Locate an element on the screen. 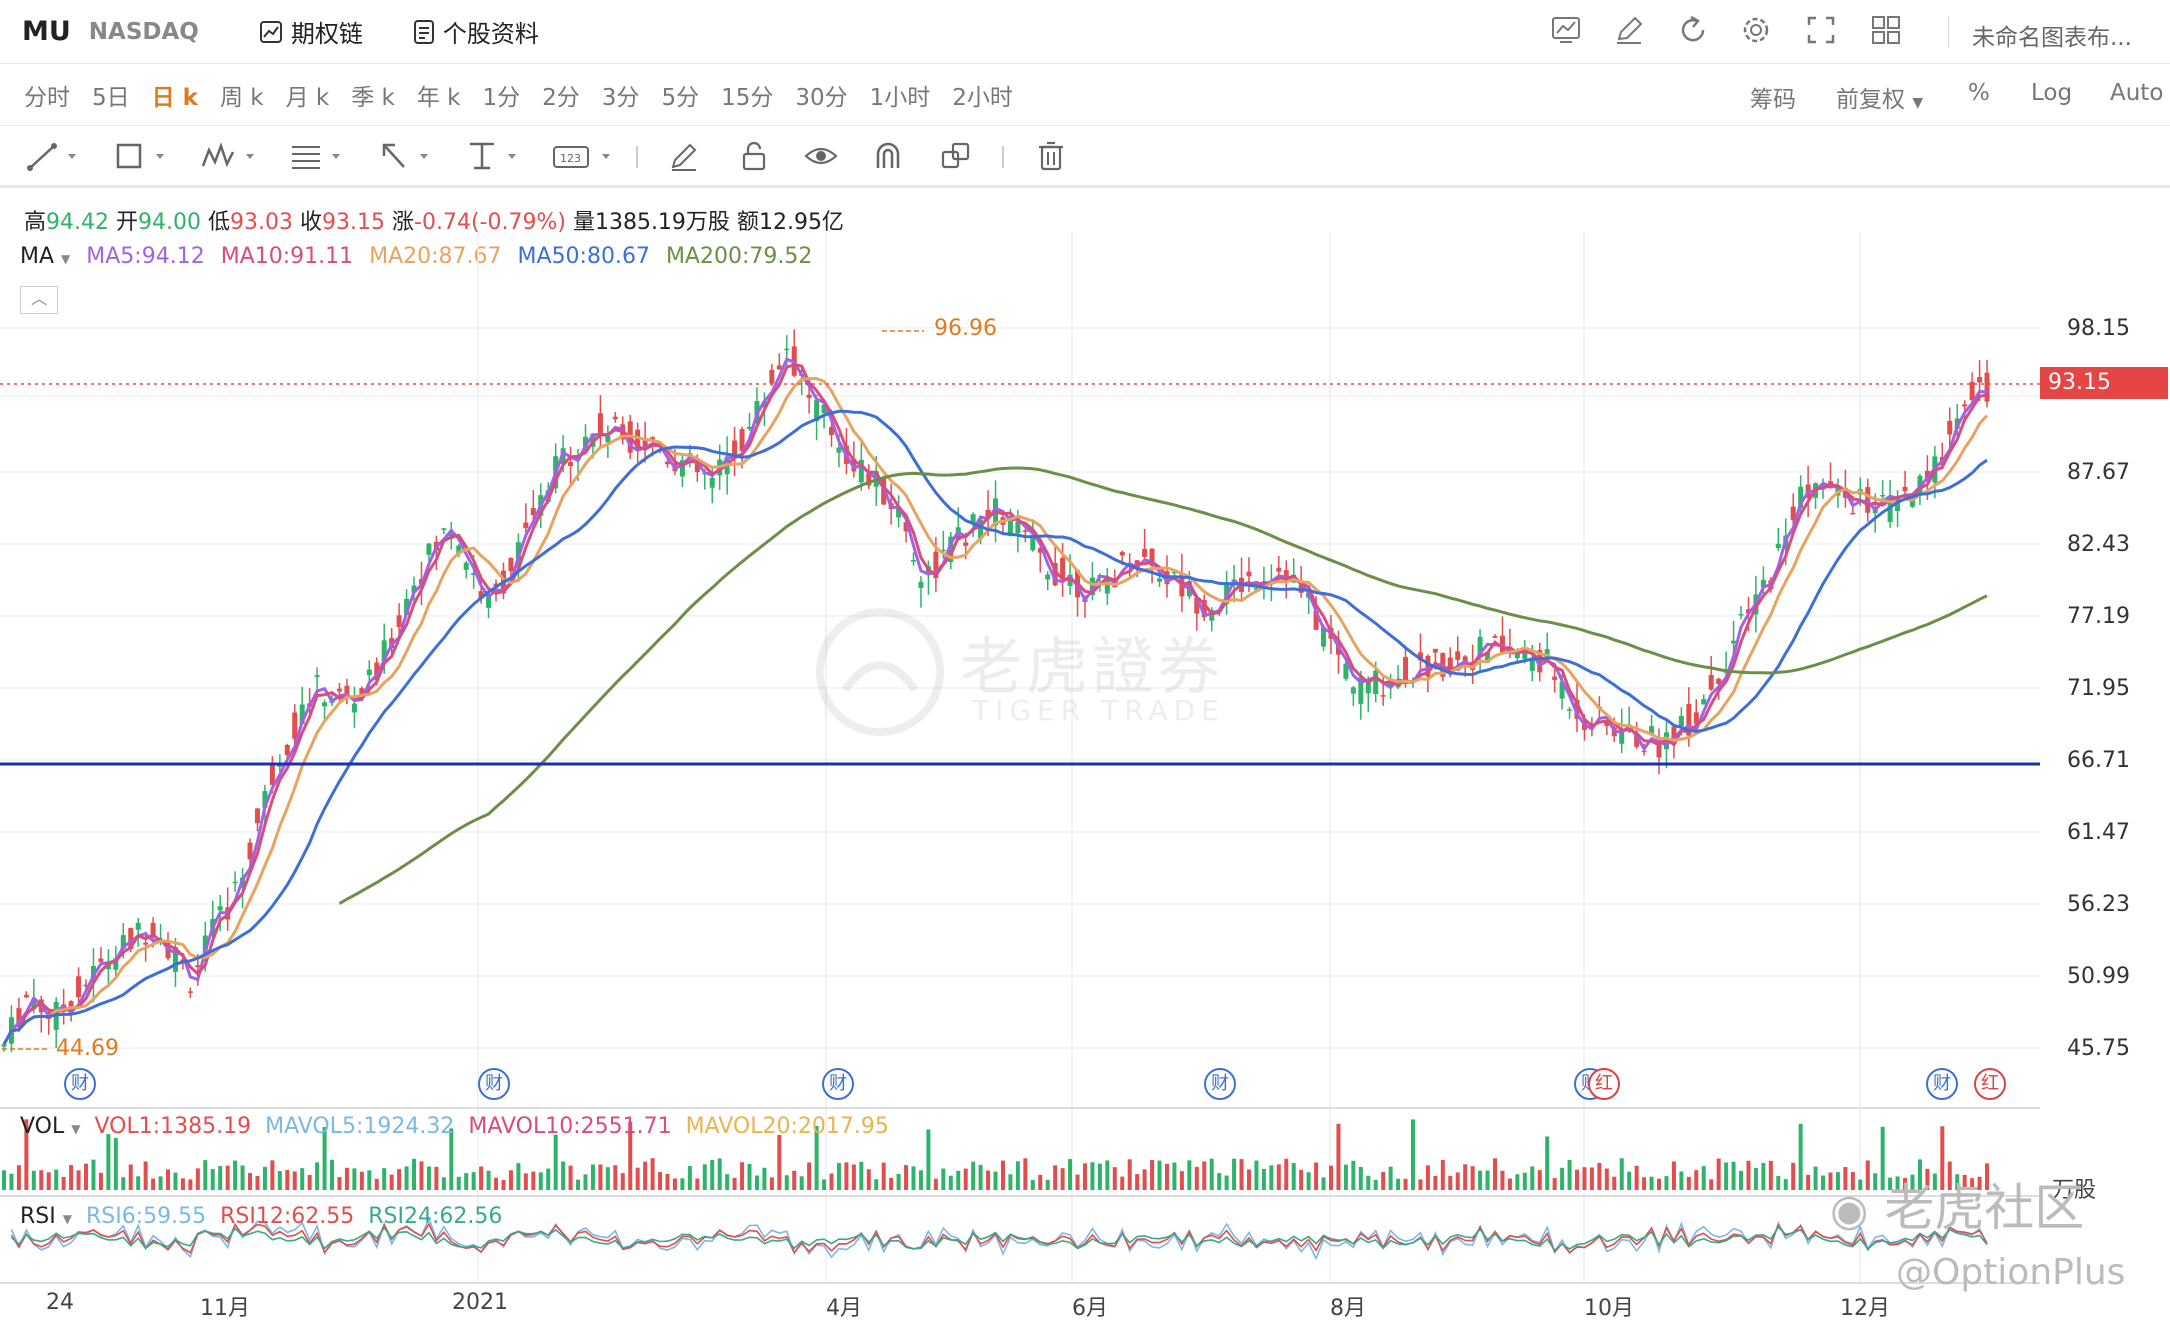  period-tab: 周 k is located at coordinates (241, 97).